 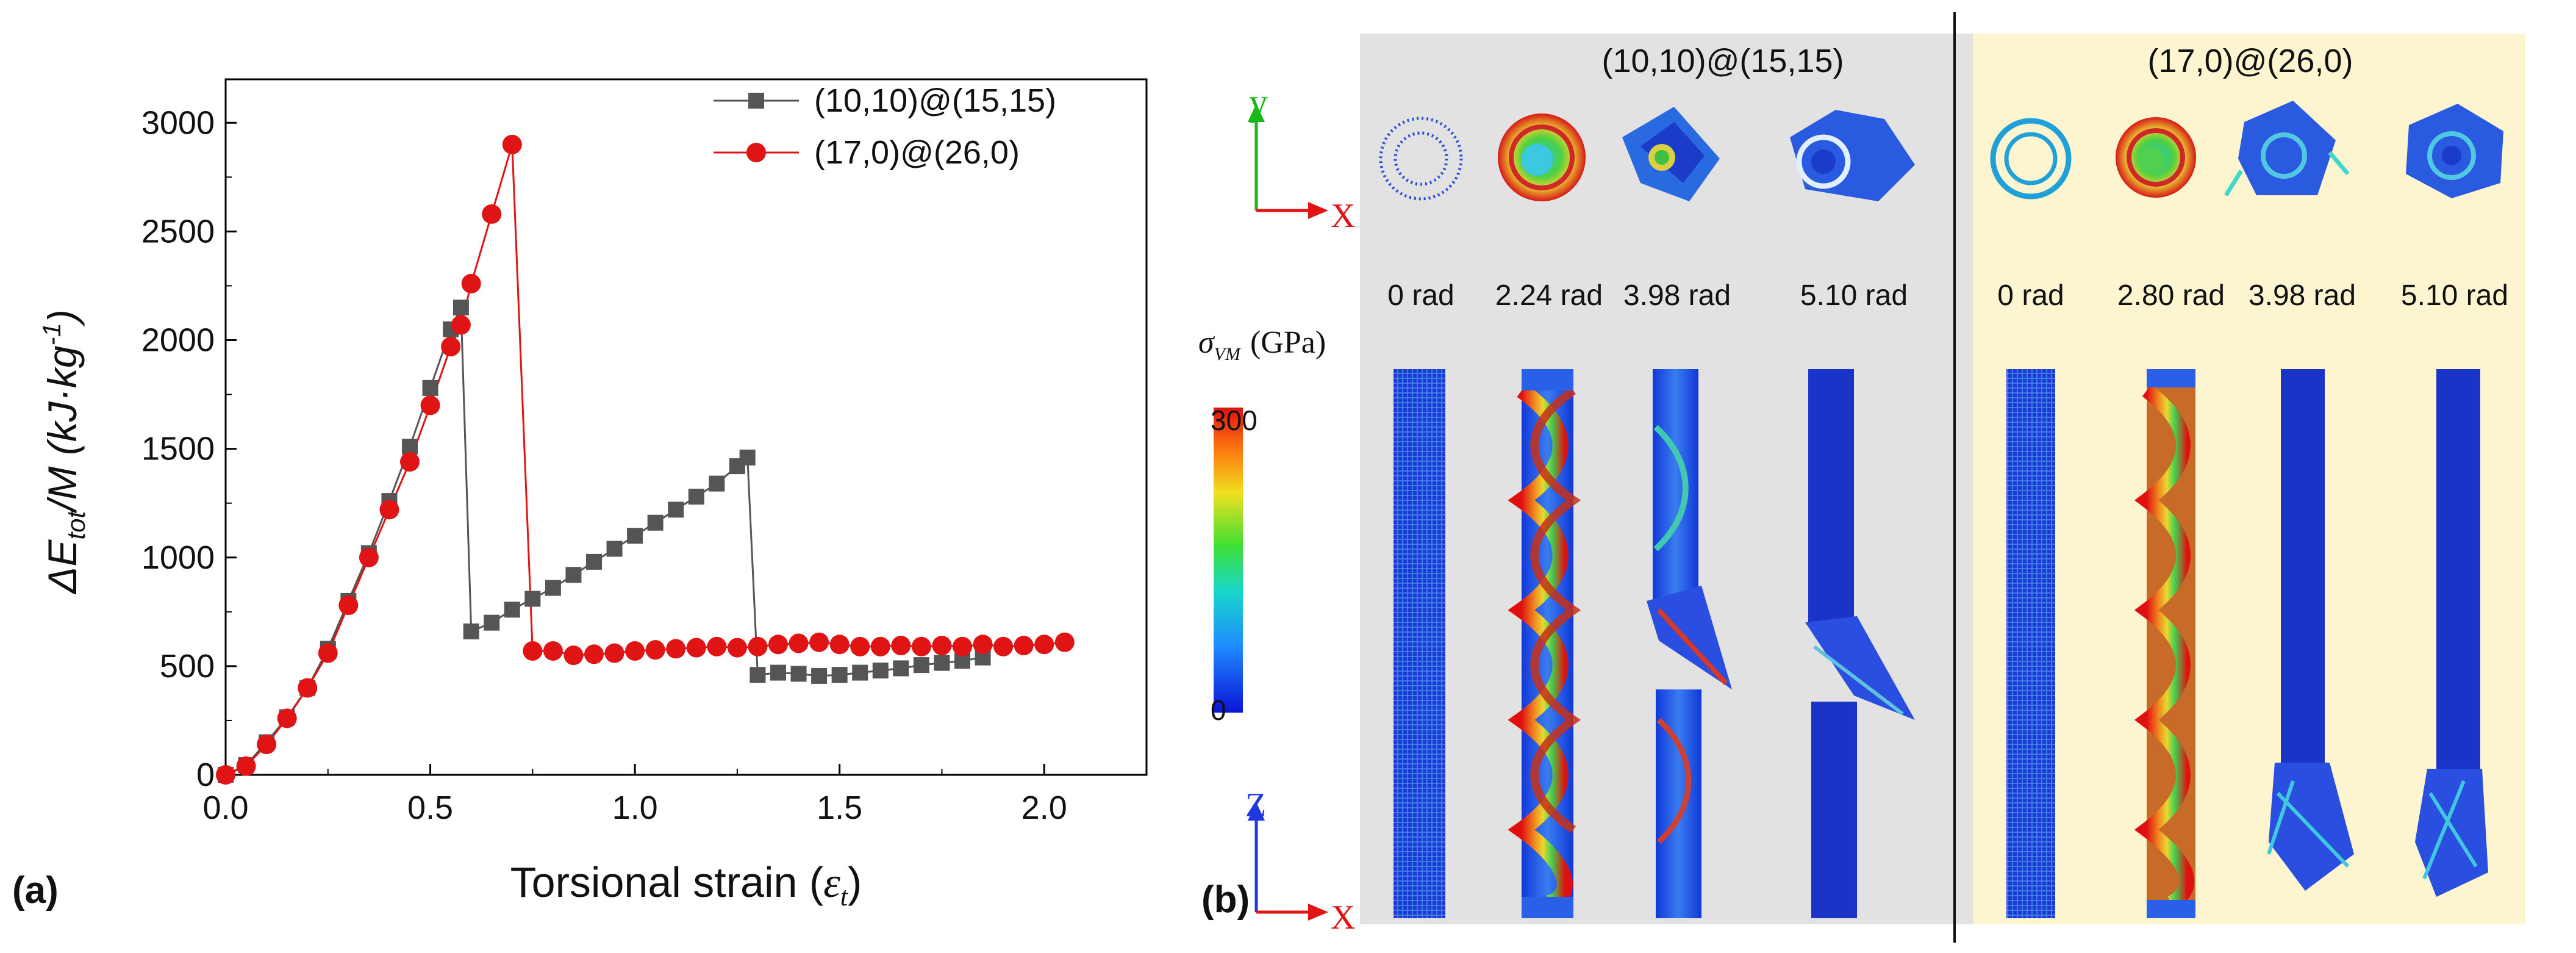 What do you see at coordinates (1225, 900) in the screenshot?
I see `panel-b-label: (b)` at bounding box center [1225, 900].